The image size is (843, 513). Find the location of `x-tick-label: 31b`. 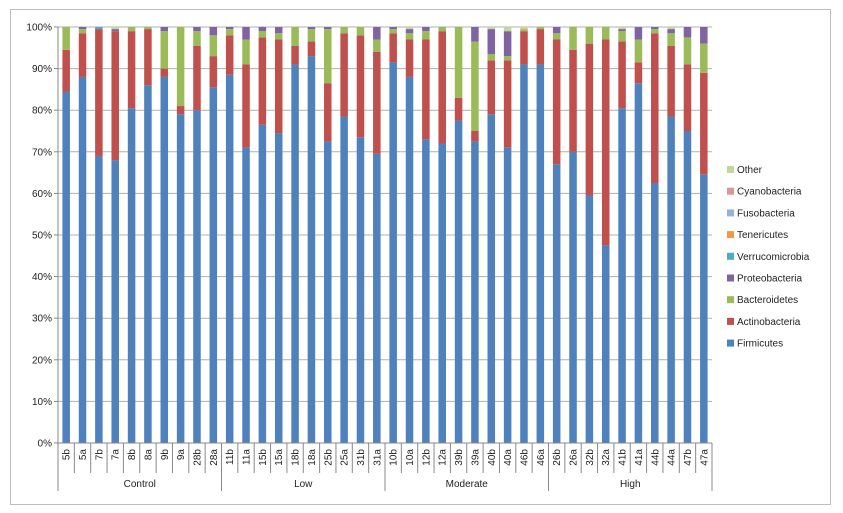

x-tick-label: 31b is located at coordinates (361, 457).